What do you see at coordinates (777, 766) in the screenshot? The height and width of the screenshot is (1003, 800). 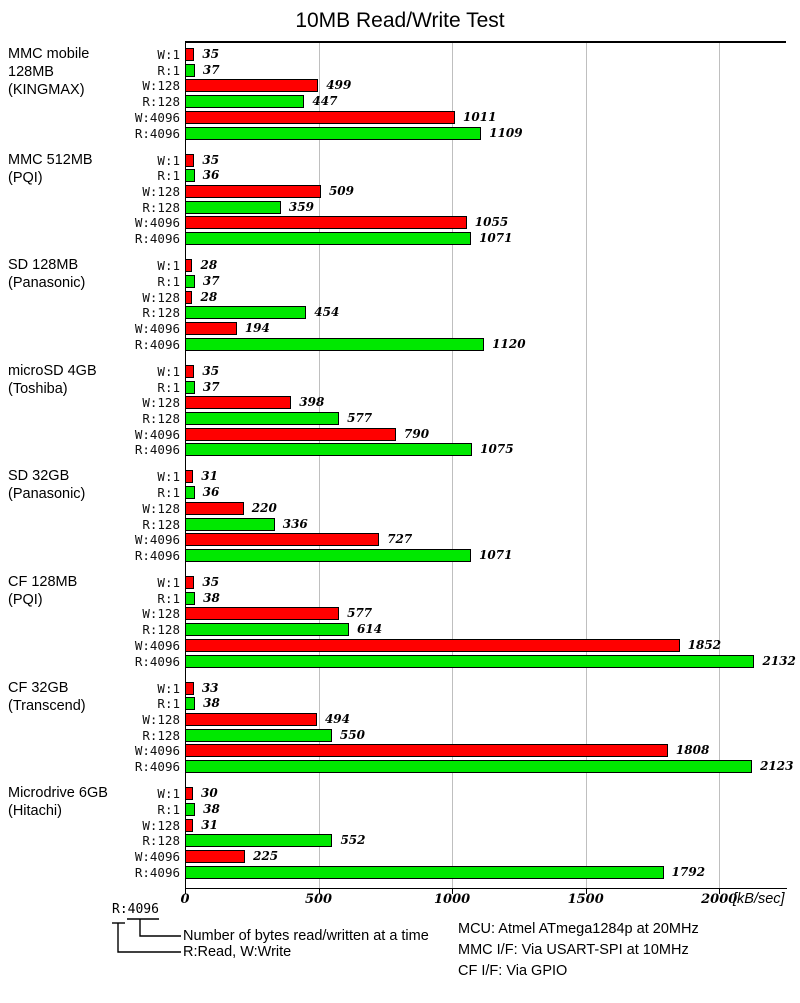 I see `bar-value-label: 2123` at bounding box center [777, 766].